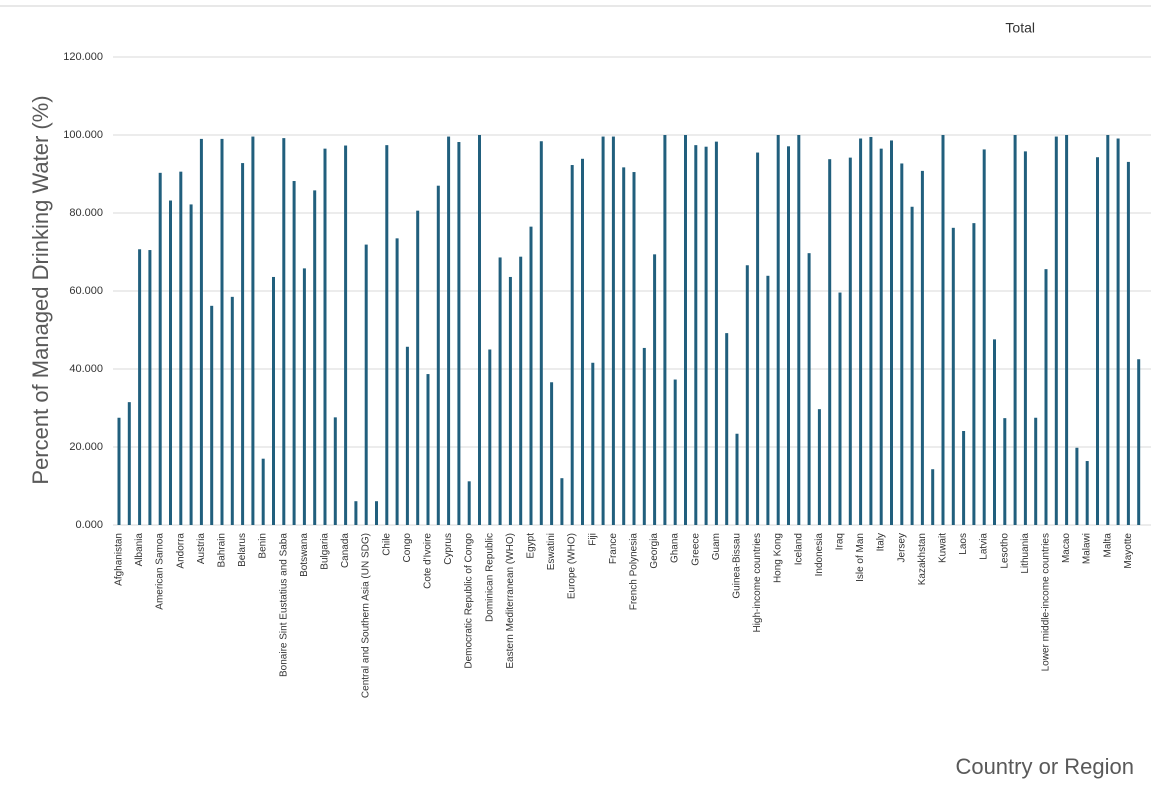 The width and height of the screenshot is (1151, 804). What do you see at coordinates (634, 572) in the screenshot?
I see `x-tick-label: French Polynesia` at bounding box center [634, 572].